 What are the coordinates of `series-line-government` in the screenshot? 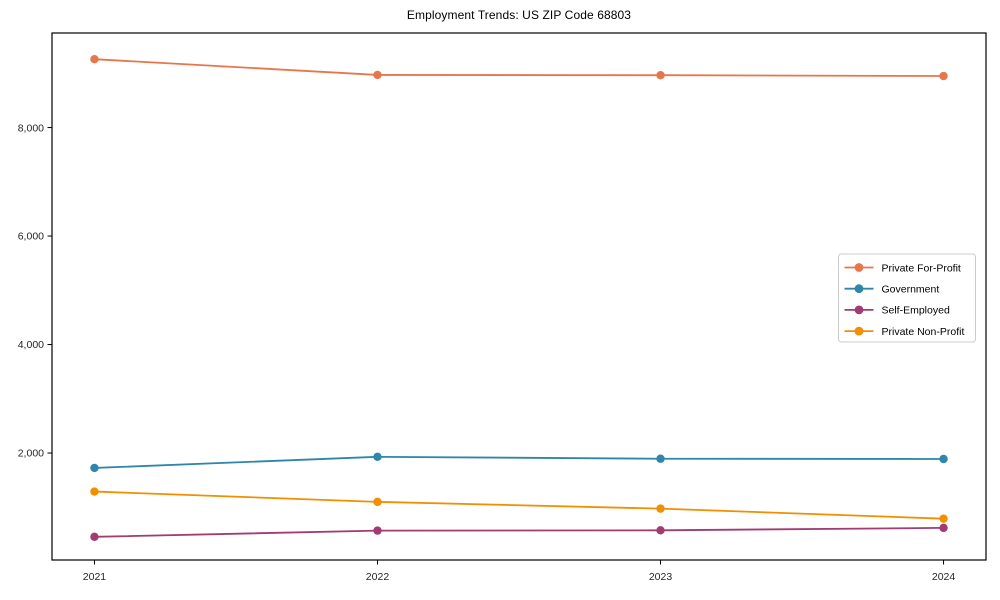 It's located at (519, 462).